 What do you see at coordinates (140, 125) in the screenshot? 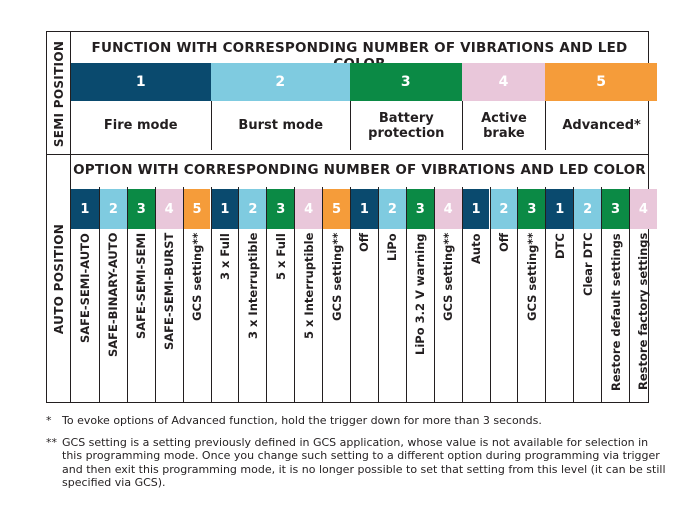
I see `function-label-1: Fire mode` at bounding box center [140, 125].